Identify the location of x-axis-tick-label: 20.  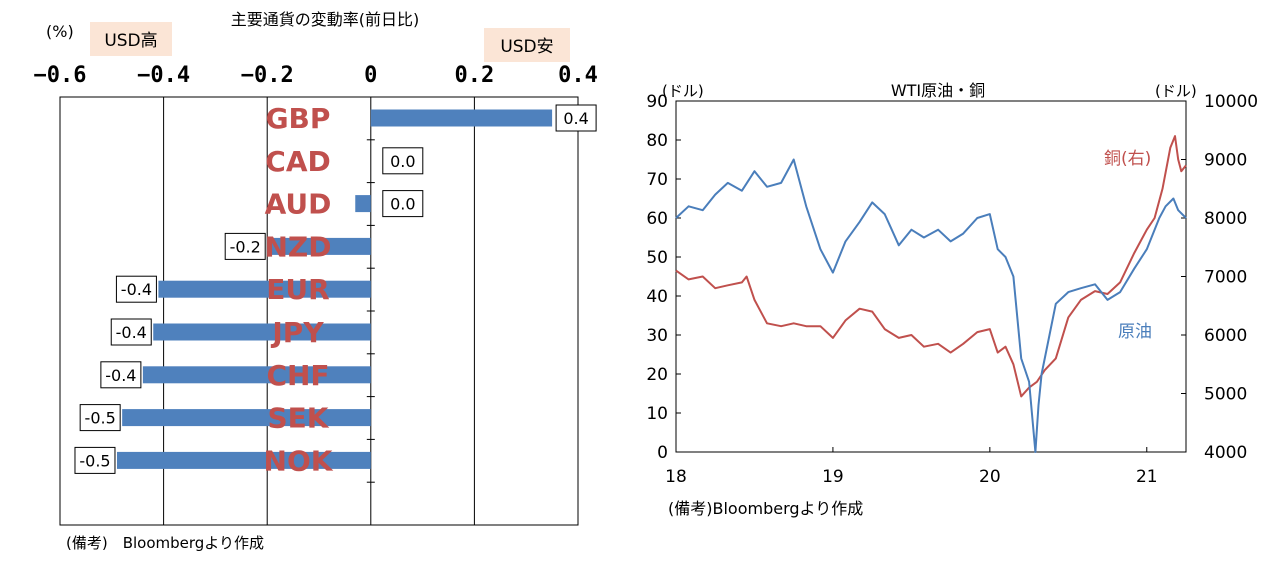
(990, 477).